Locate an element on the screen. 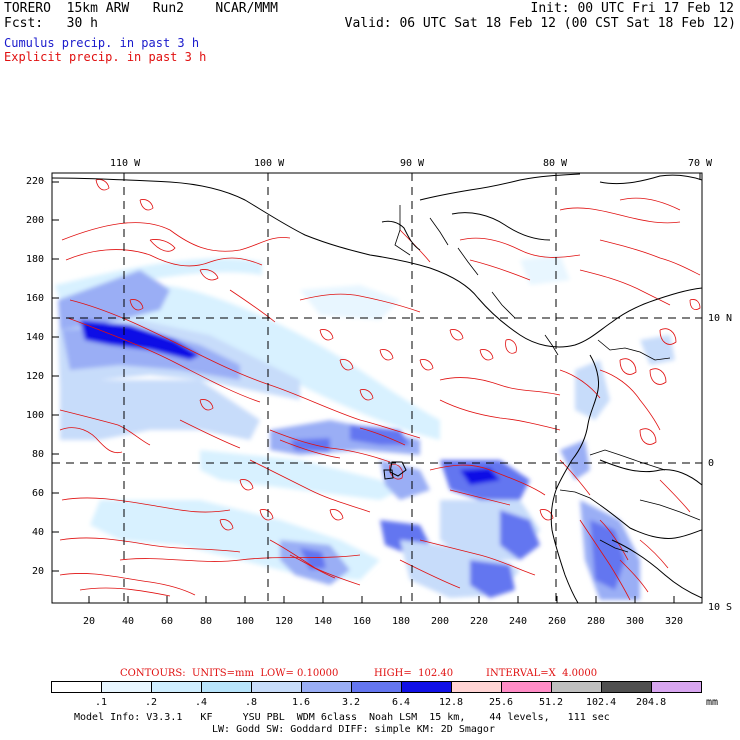  x-tick-label: 320 is located at coordinates (674, 621).